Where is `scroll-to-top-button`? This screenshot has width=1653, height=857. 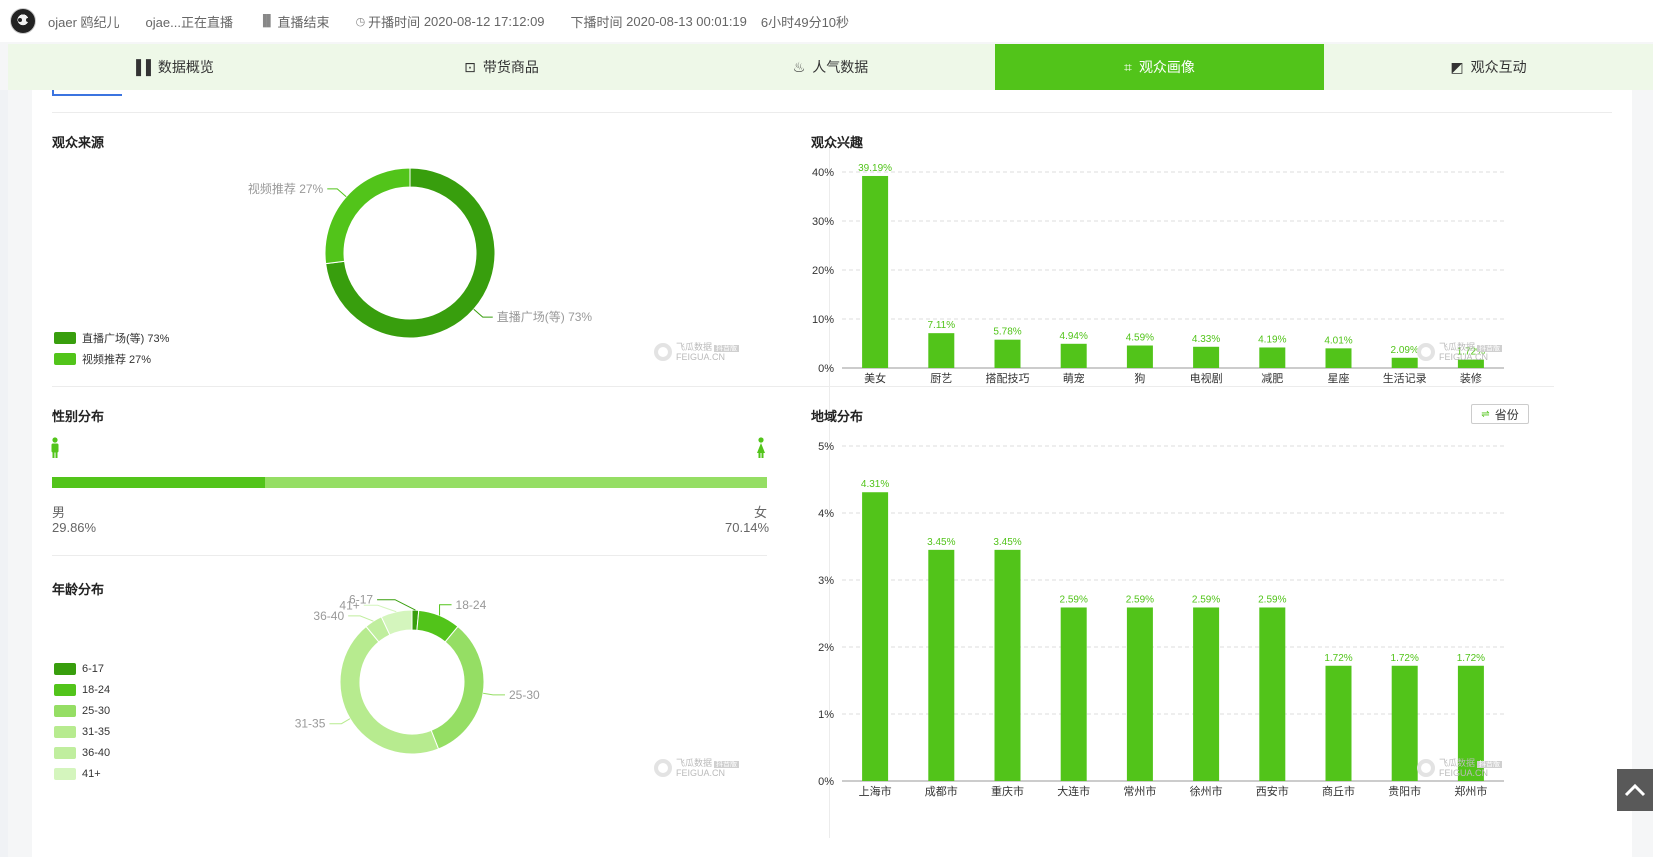 scroll-to-top-button is located at coordinates (1635, 790).